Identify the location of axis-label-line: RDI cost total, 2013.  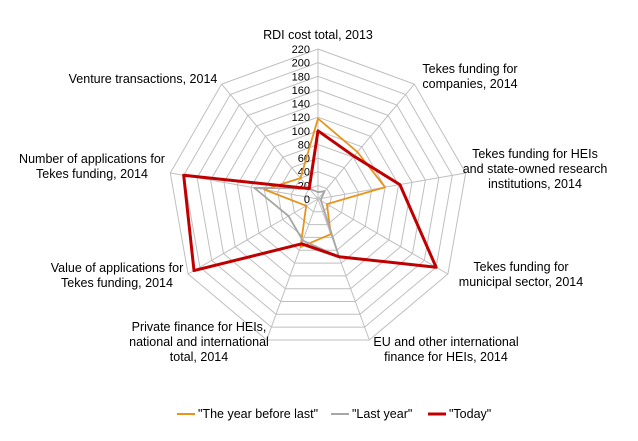
(318, 35).